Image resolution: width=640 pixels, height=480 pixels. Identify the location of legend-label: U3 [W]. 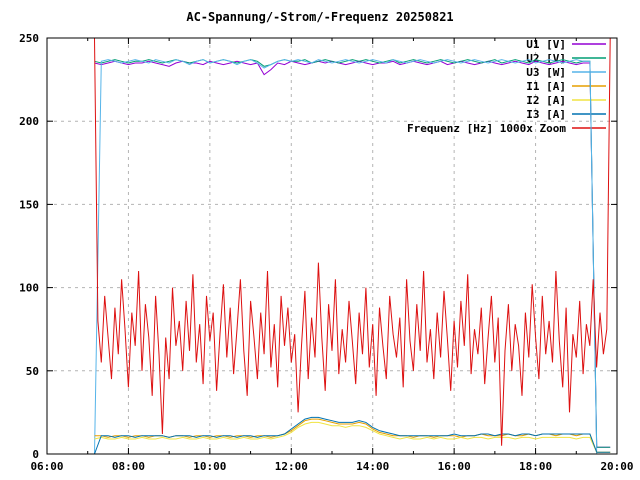
(546, 72).